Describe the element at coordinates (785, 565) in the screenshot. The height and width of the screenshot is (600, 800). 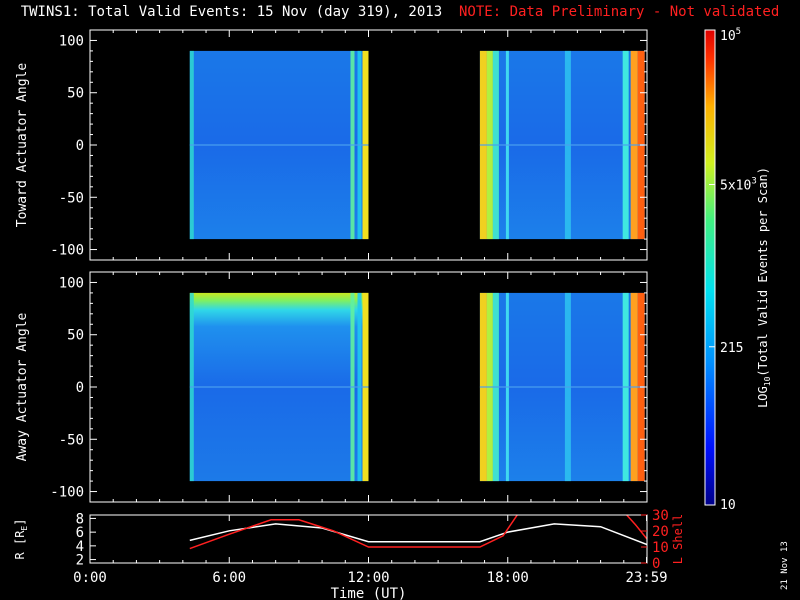
I see `footer-date: 21 Nov 13` at that location.